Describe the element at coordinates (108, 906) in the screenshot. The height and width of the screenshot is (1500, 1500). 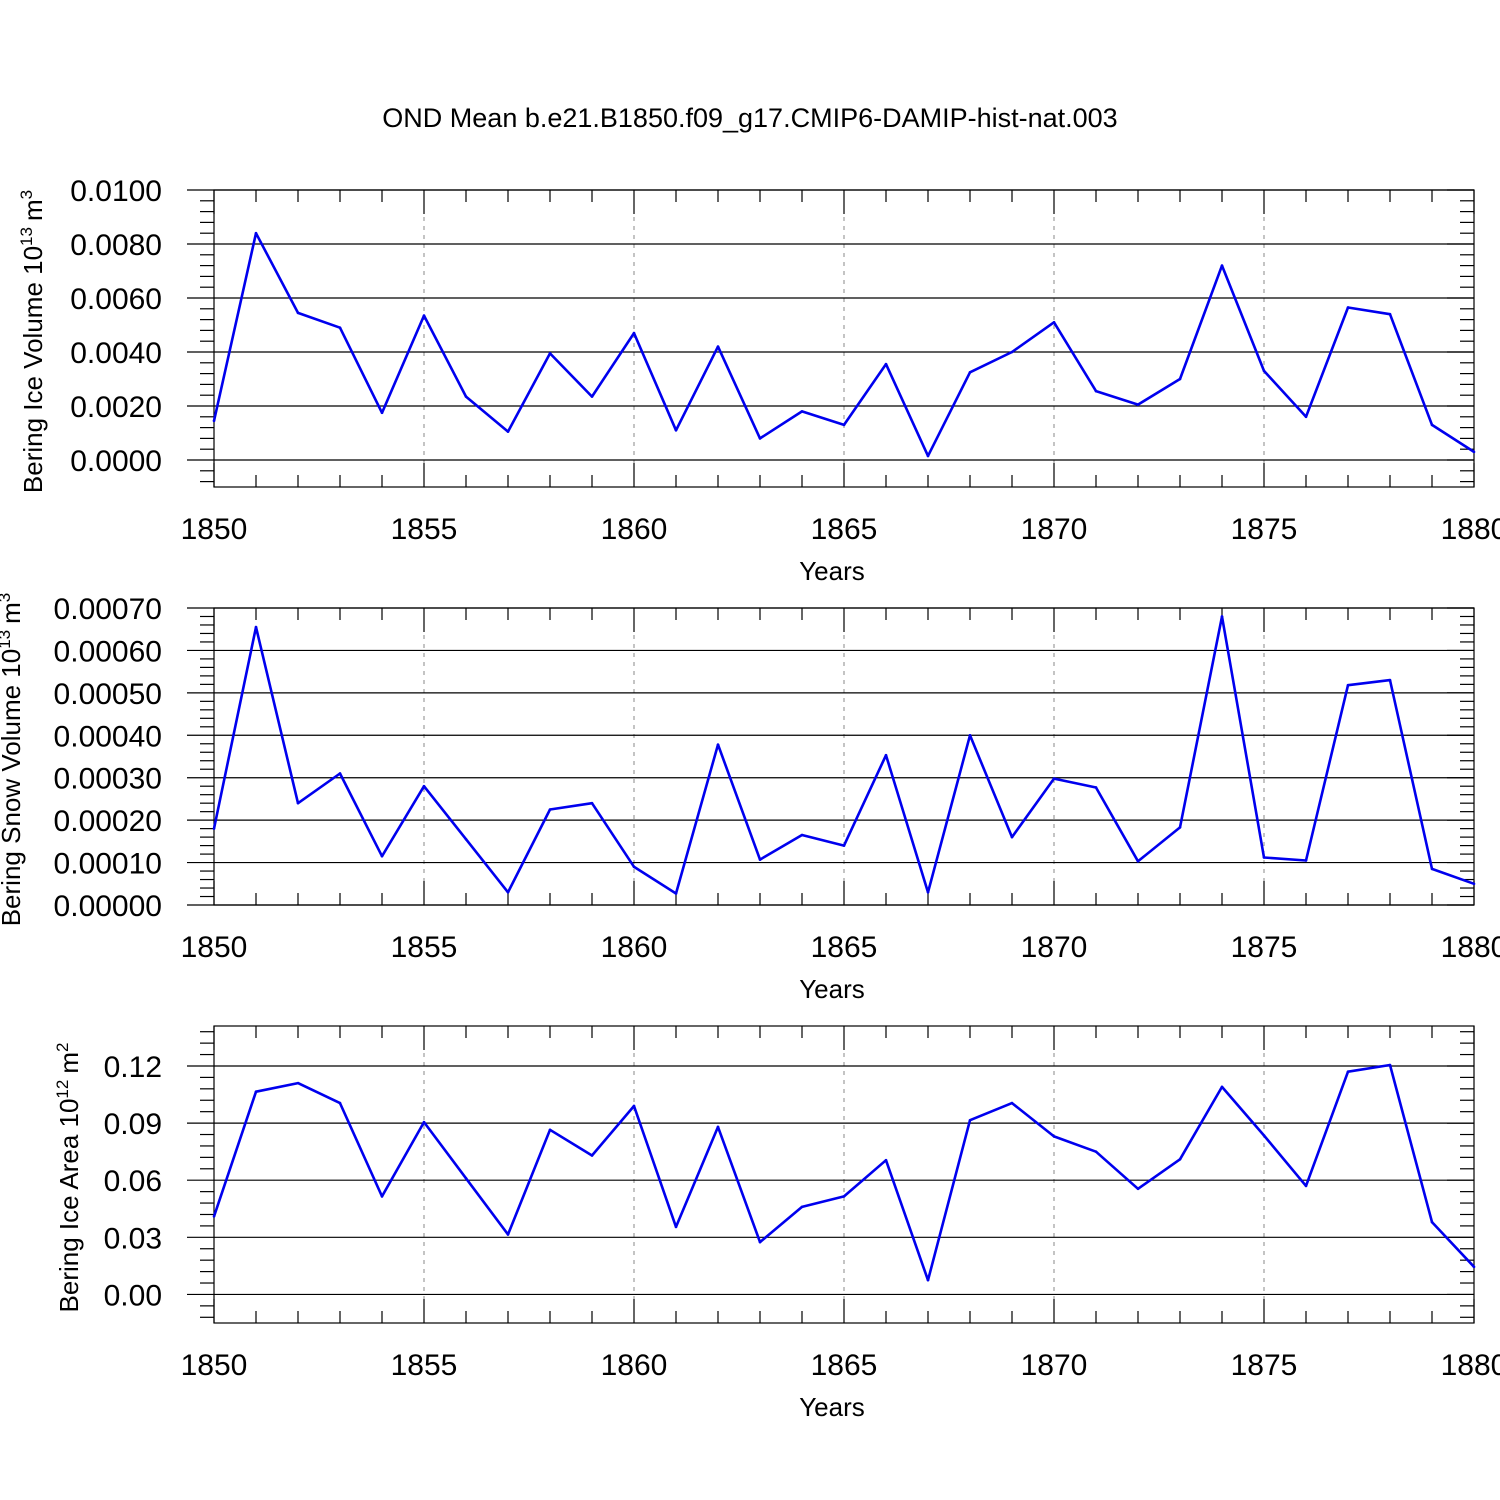
I see `y-tick-label: 0.00000` at that location.